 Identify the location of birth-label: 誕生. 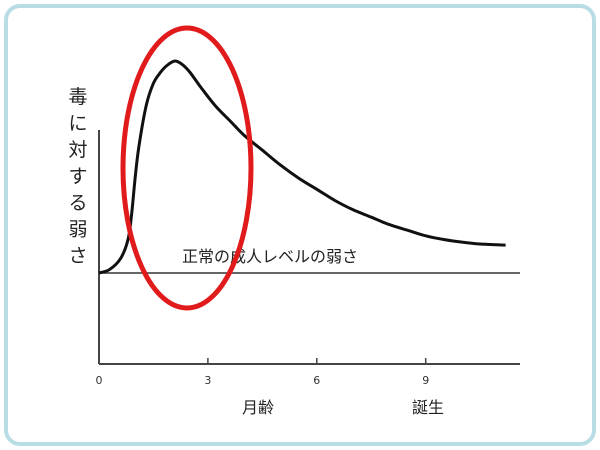
(428, 407).